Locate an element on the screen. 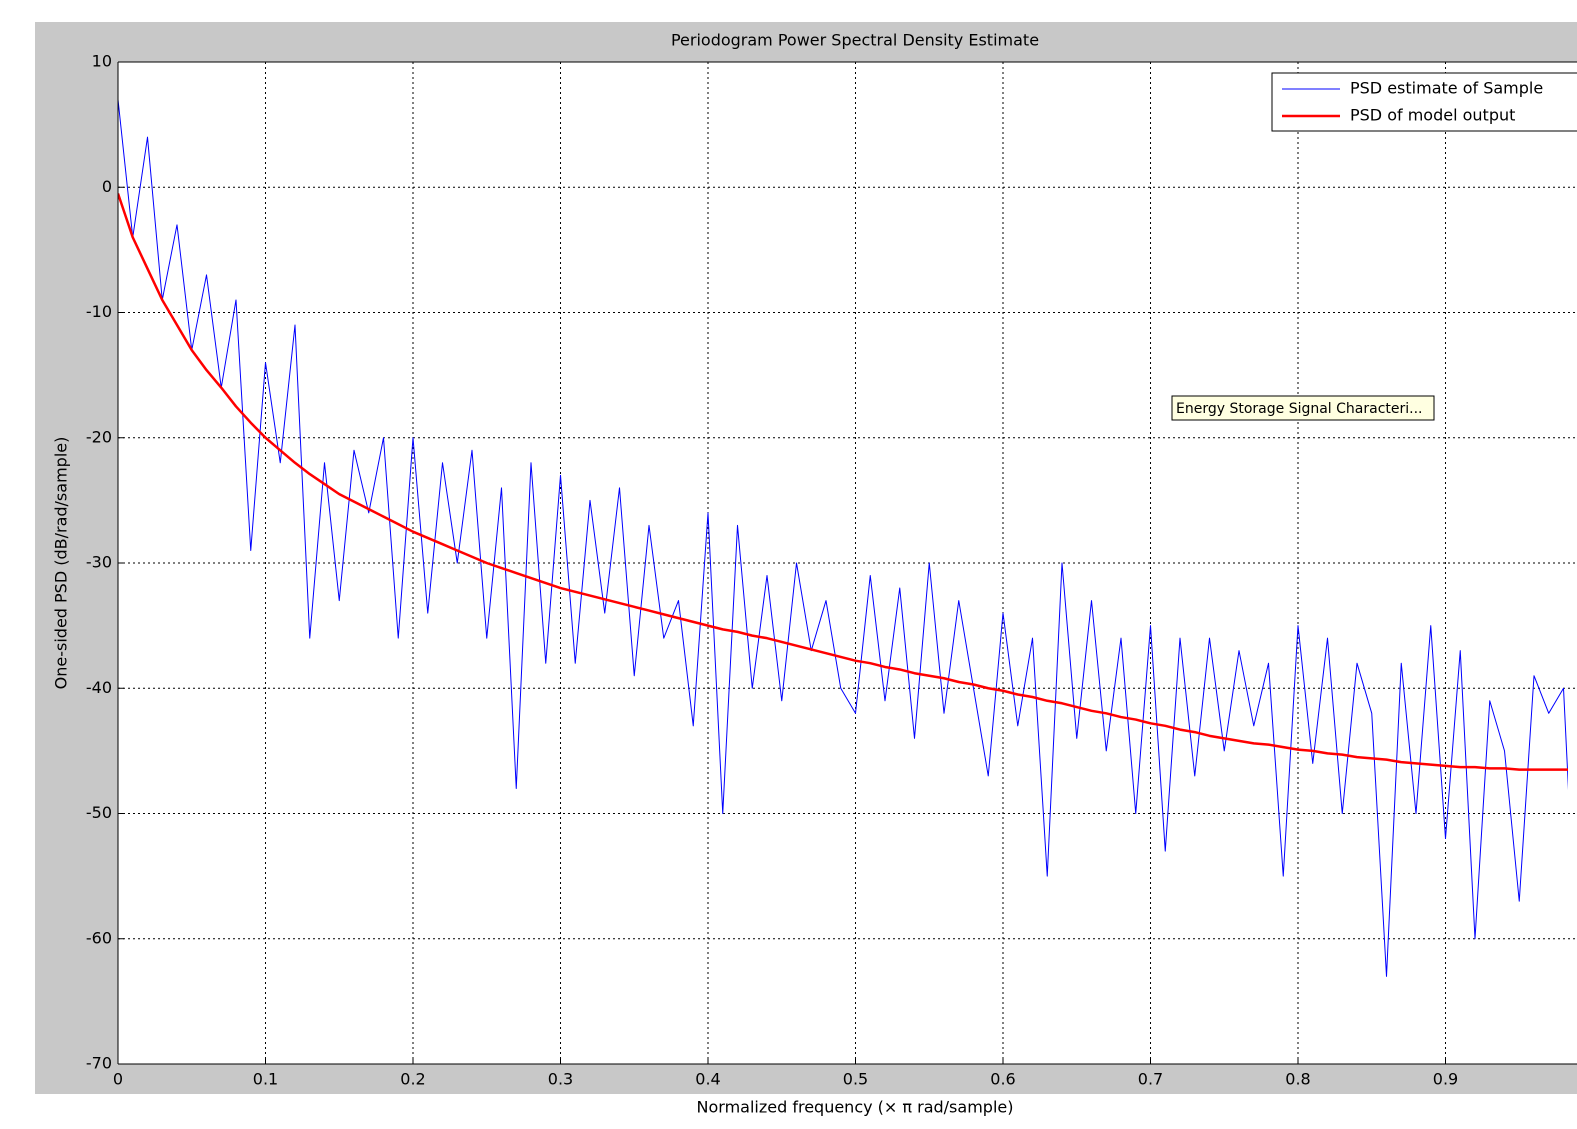 The height and width of the screenshot is (1129, 1577). legend-label: PSD estimate of Sample is located at coordinates (1446, 88).